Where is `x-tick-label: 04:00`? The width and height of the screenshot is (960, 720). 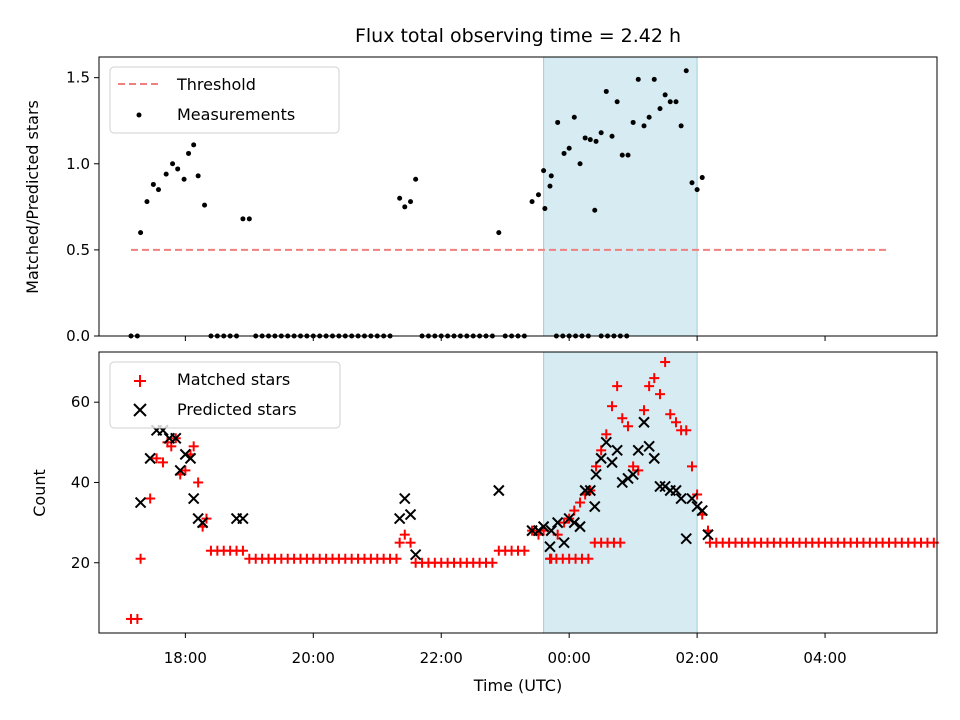 x-tick-label: 04:00 is located at coordinates (824, 658).